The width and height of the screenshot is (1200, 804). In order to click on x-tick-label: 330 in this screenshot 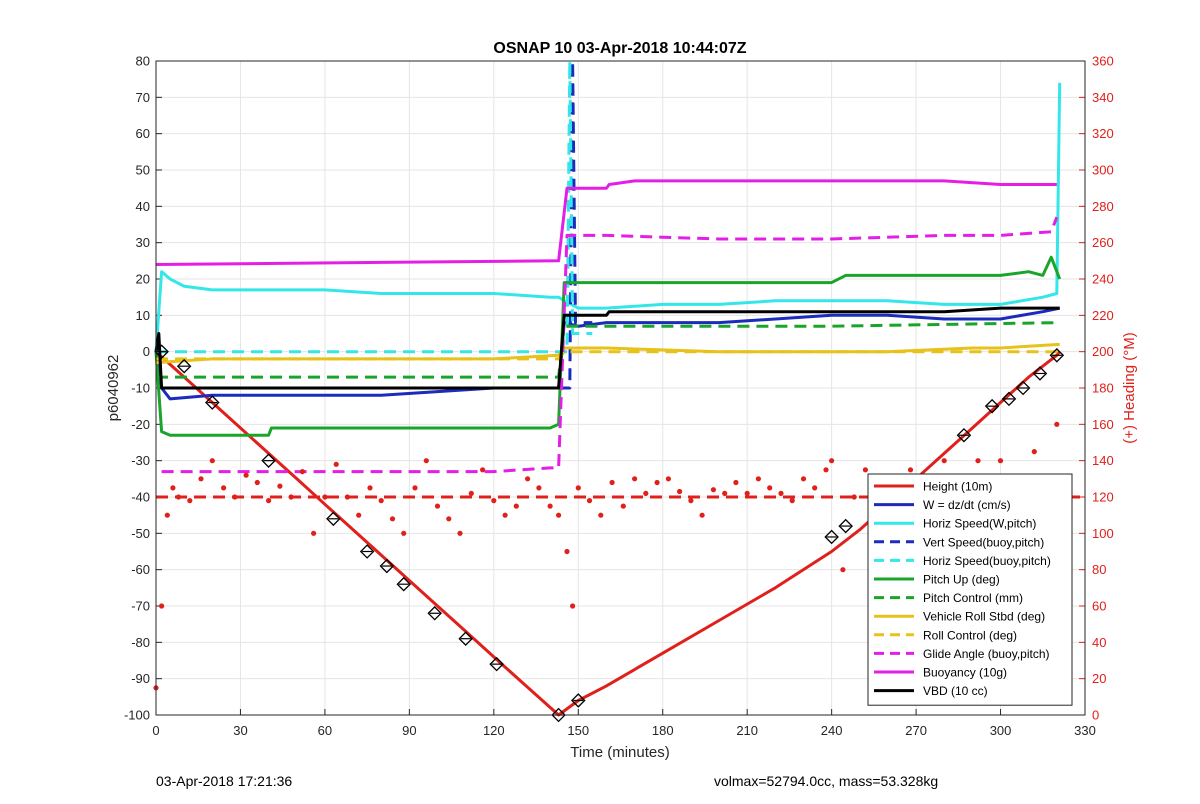, I will do `click(1085, 730)`.